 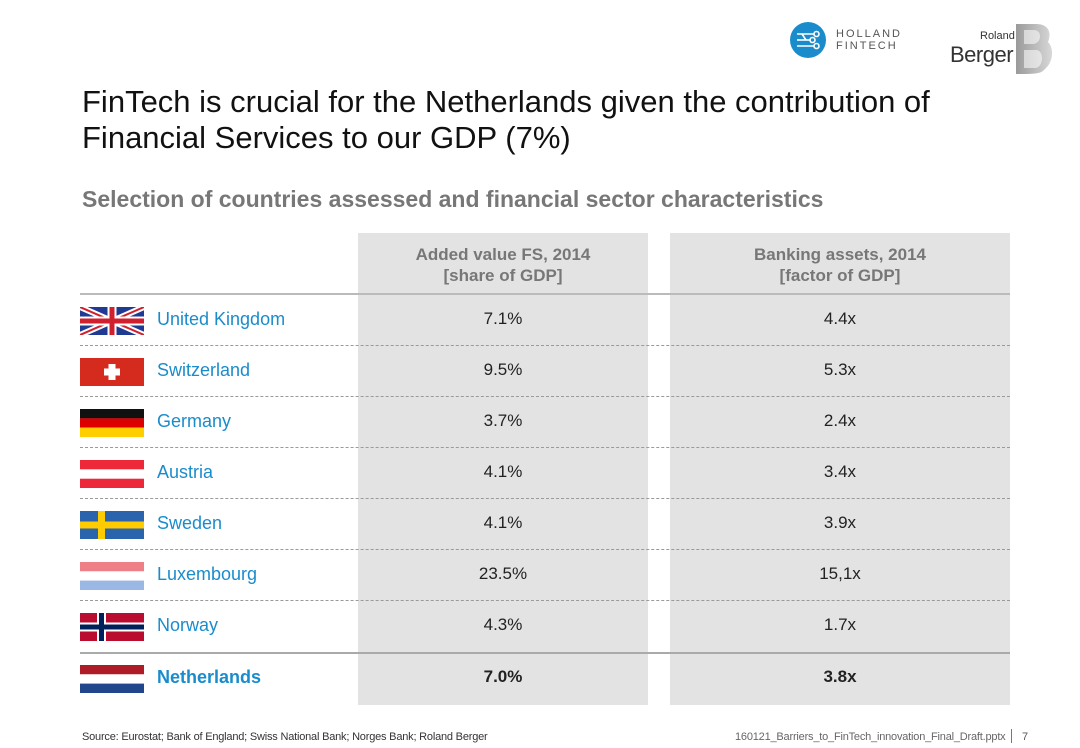 I want to click on austria-flag-icon, so click(x=112, y=474).